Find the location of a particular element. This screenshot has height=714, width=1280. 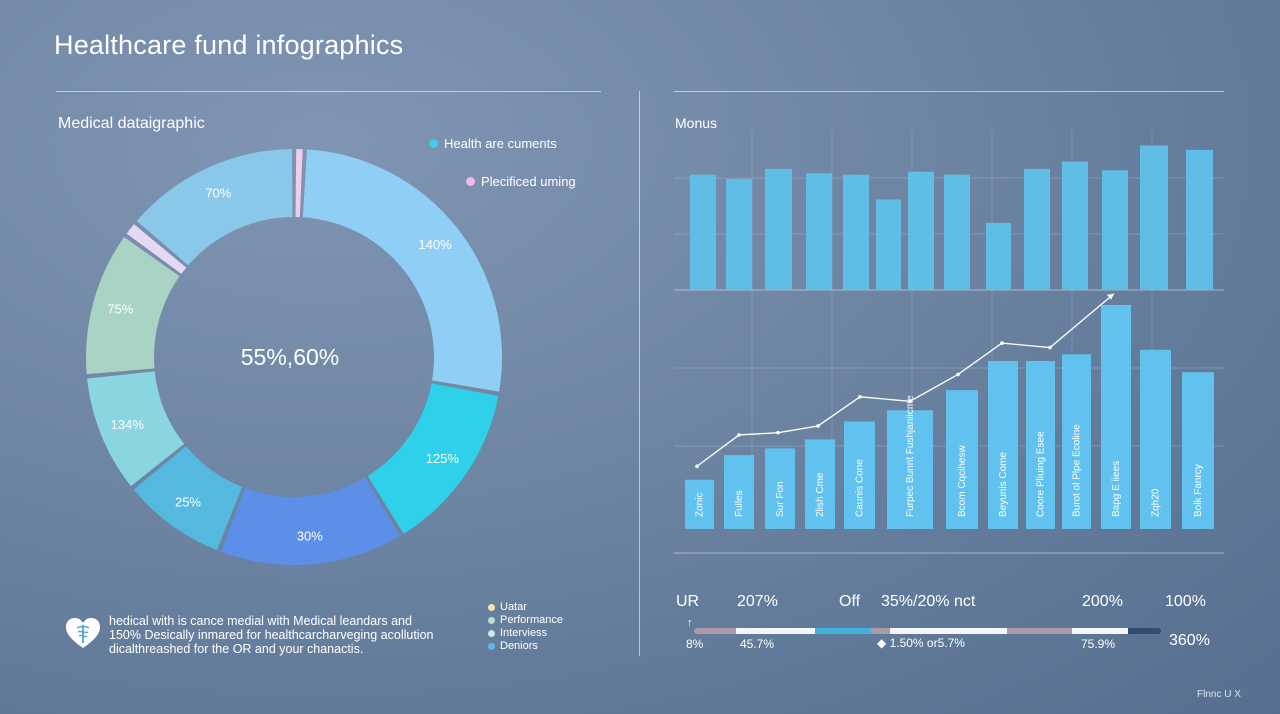

small-legend-label: Deniors is located at coordinates (519, 646).